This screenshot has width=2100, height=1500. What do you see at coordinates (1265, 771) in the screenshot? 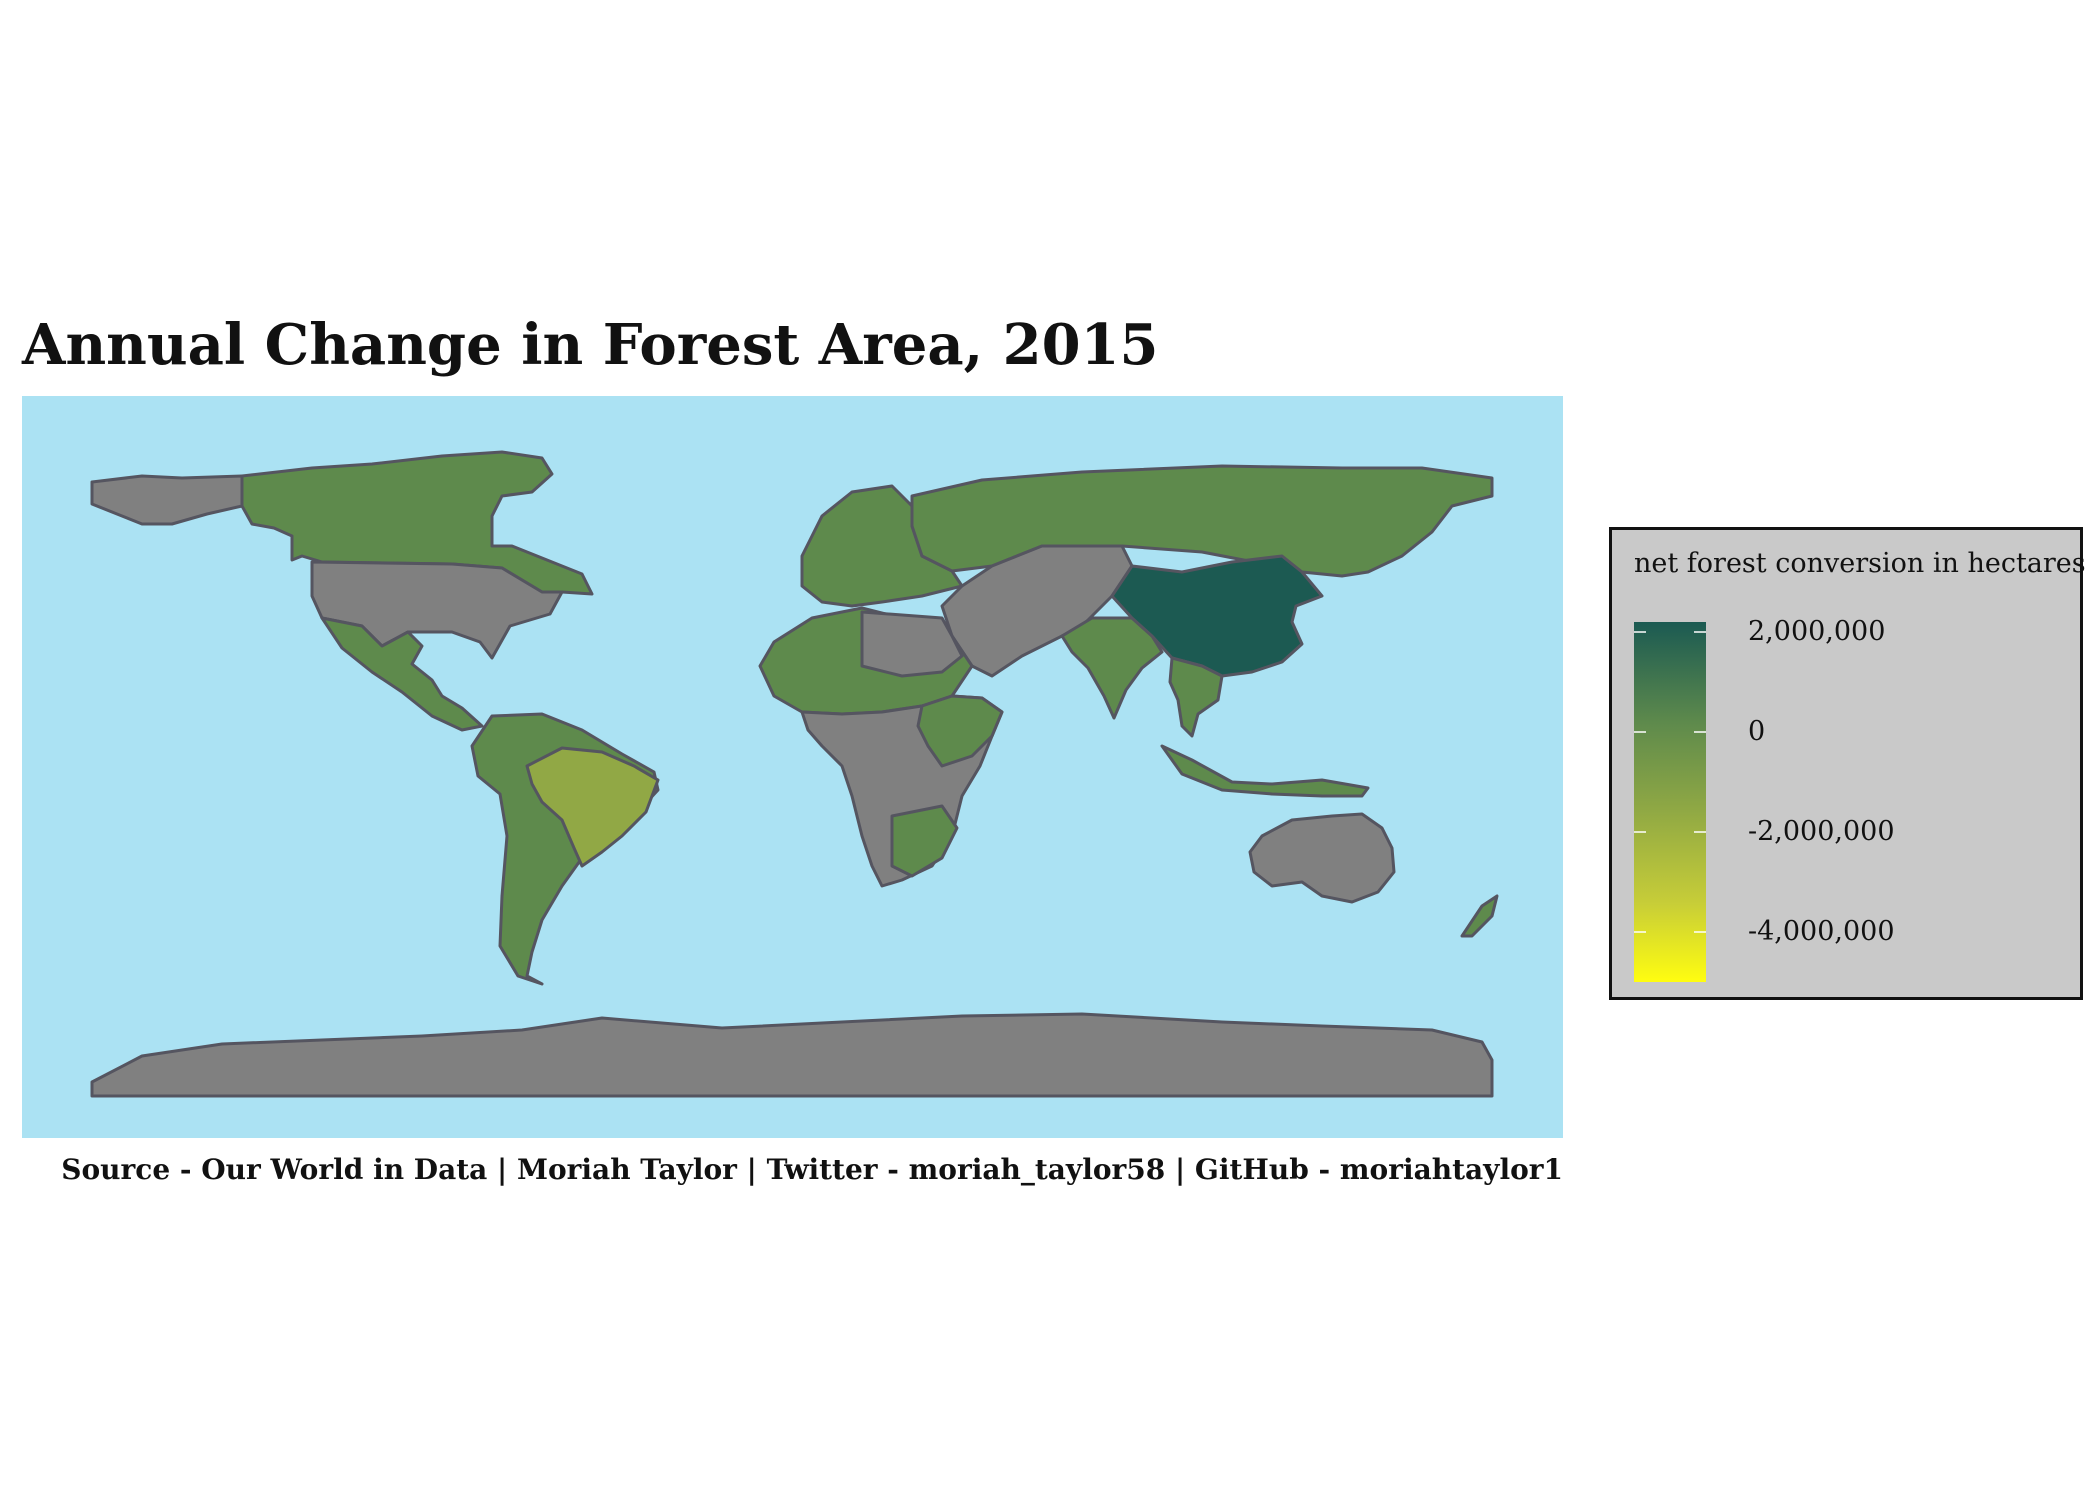
I see `map-region-indonesia` at bounding box center [1265, 771].